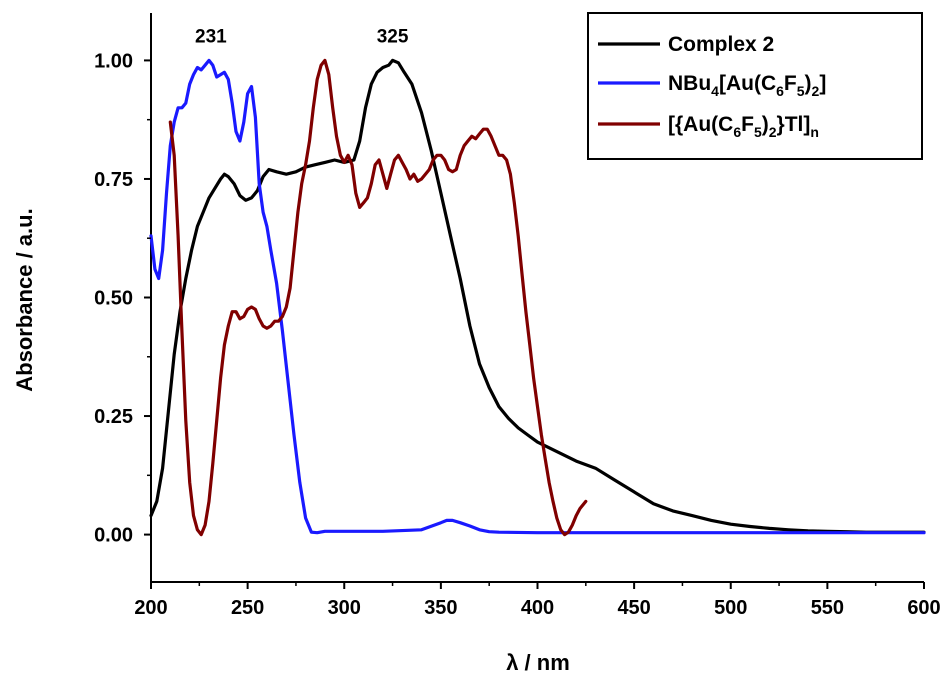 The image size is (951, 678). Describe the element at coordinates (923, 608) in the screenshot. I see `x-tick-label: 600` at that location.